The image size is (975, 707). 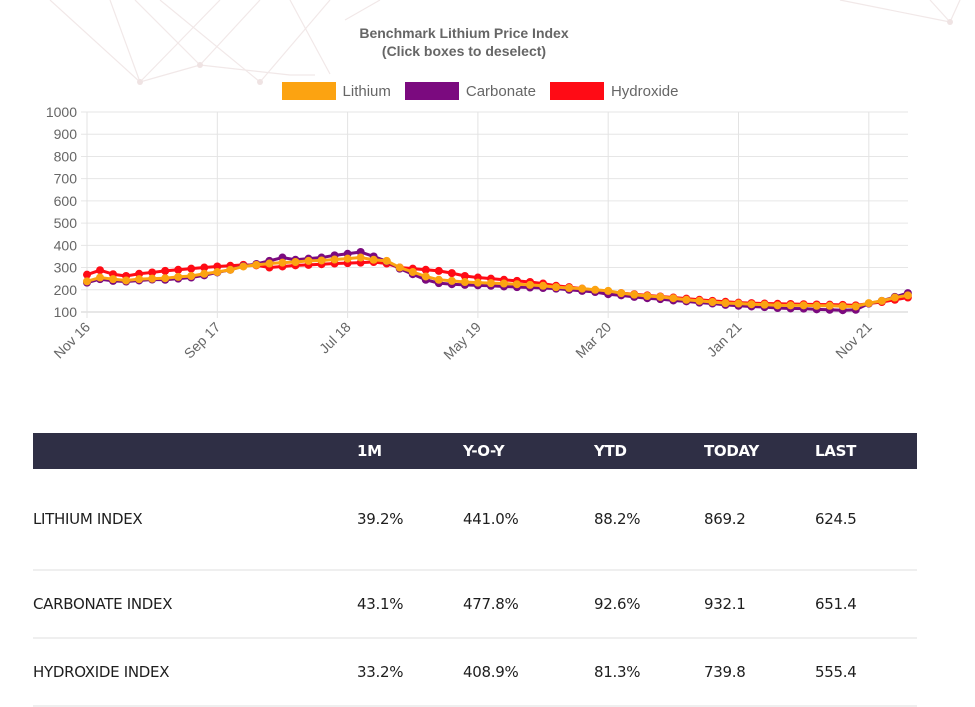 What do you see at coordinates (528, 520) in the screenshot?
I see `row-yoy: 441.0%` at bounding box center [528, 520].